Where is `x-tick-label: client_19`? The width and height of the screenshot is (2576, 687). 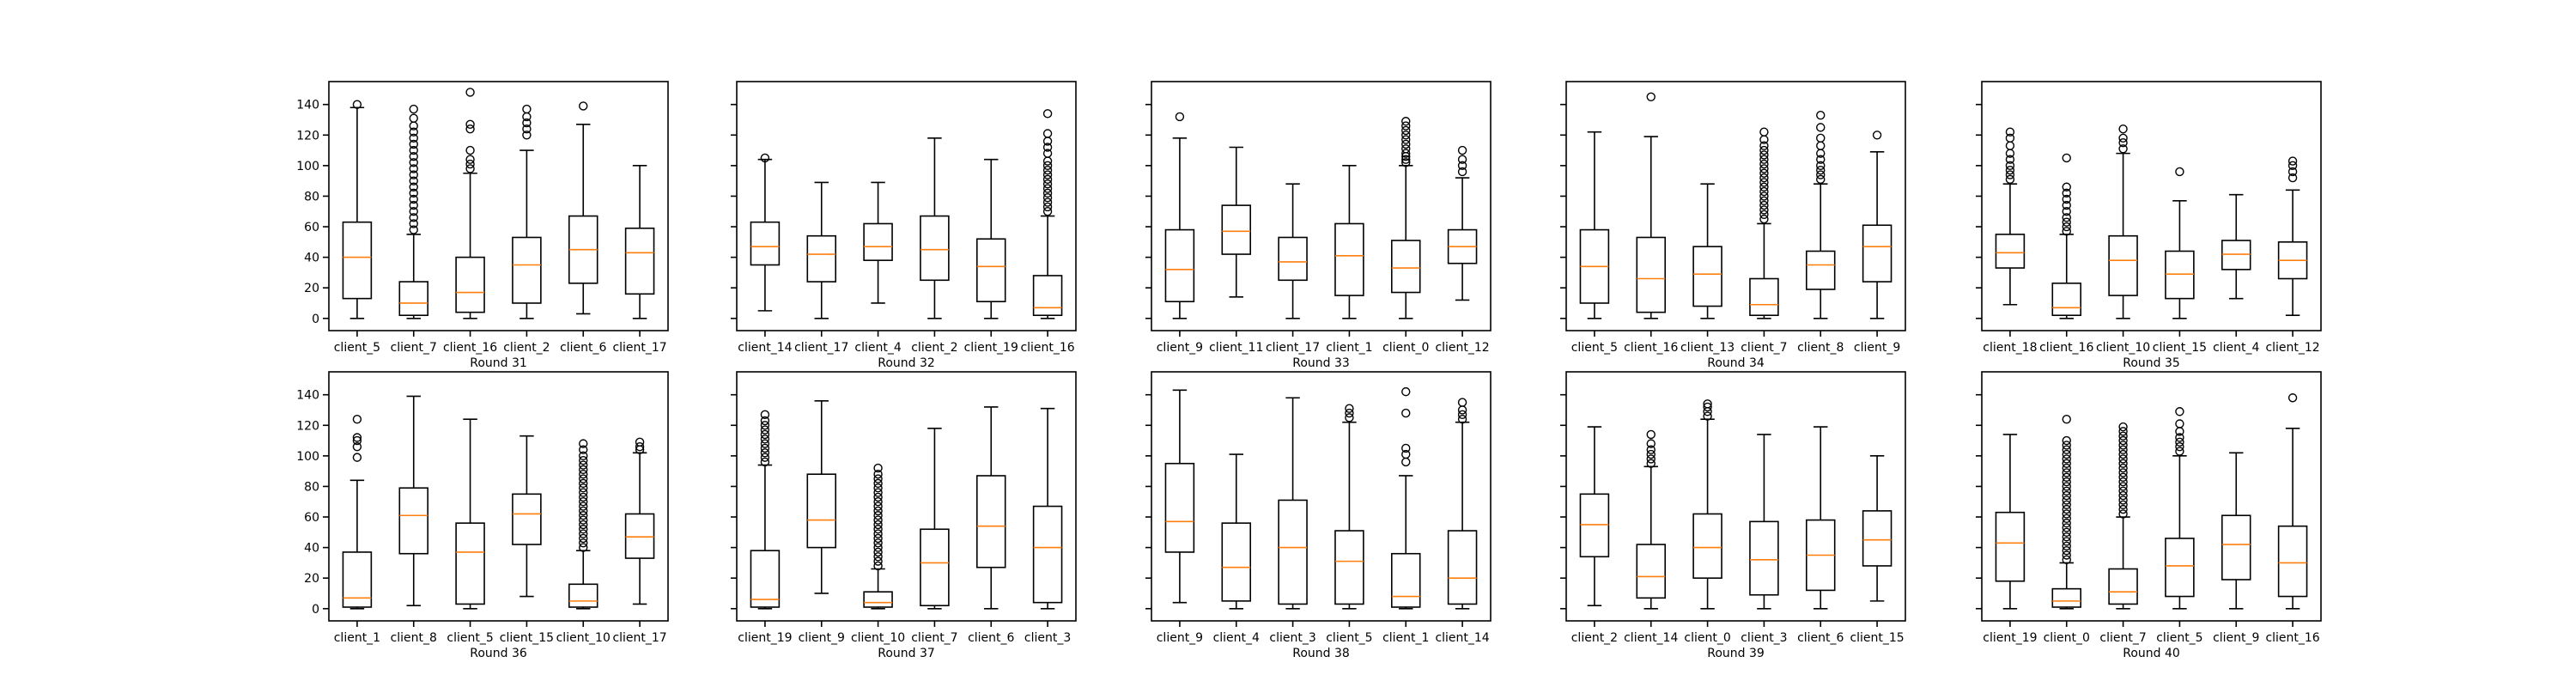
x-tick-label: client_19 is located at coordinates (991, 348).